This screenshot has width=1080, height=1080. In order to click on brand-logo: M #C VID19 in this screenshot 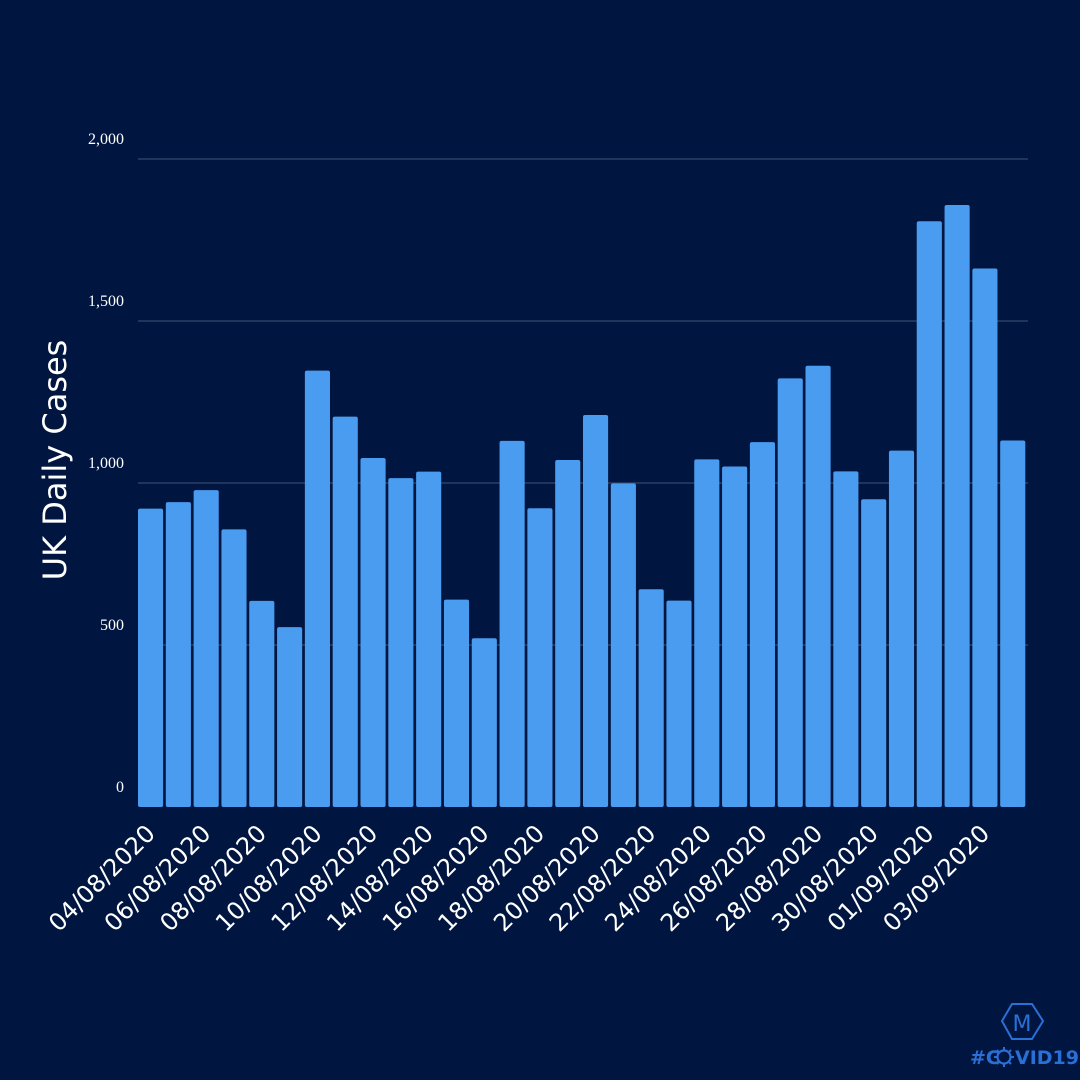, I will do `click(1024, 1036)`.